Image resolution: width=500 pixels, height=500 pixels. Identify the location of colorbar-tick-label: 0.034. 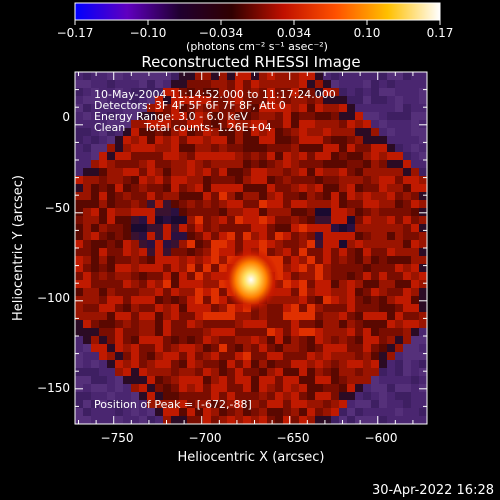
(294, 33).